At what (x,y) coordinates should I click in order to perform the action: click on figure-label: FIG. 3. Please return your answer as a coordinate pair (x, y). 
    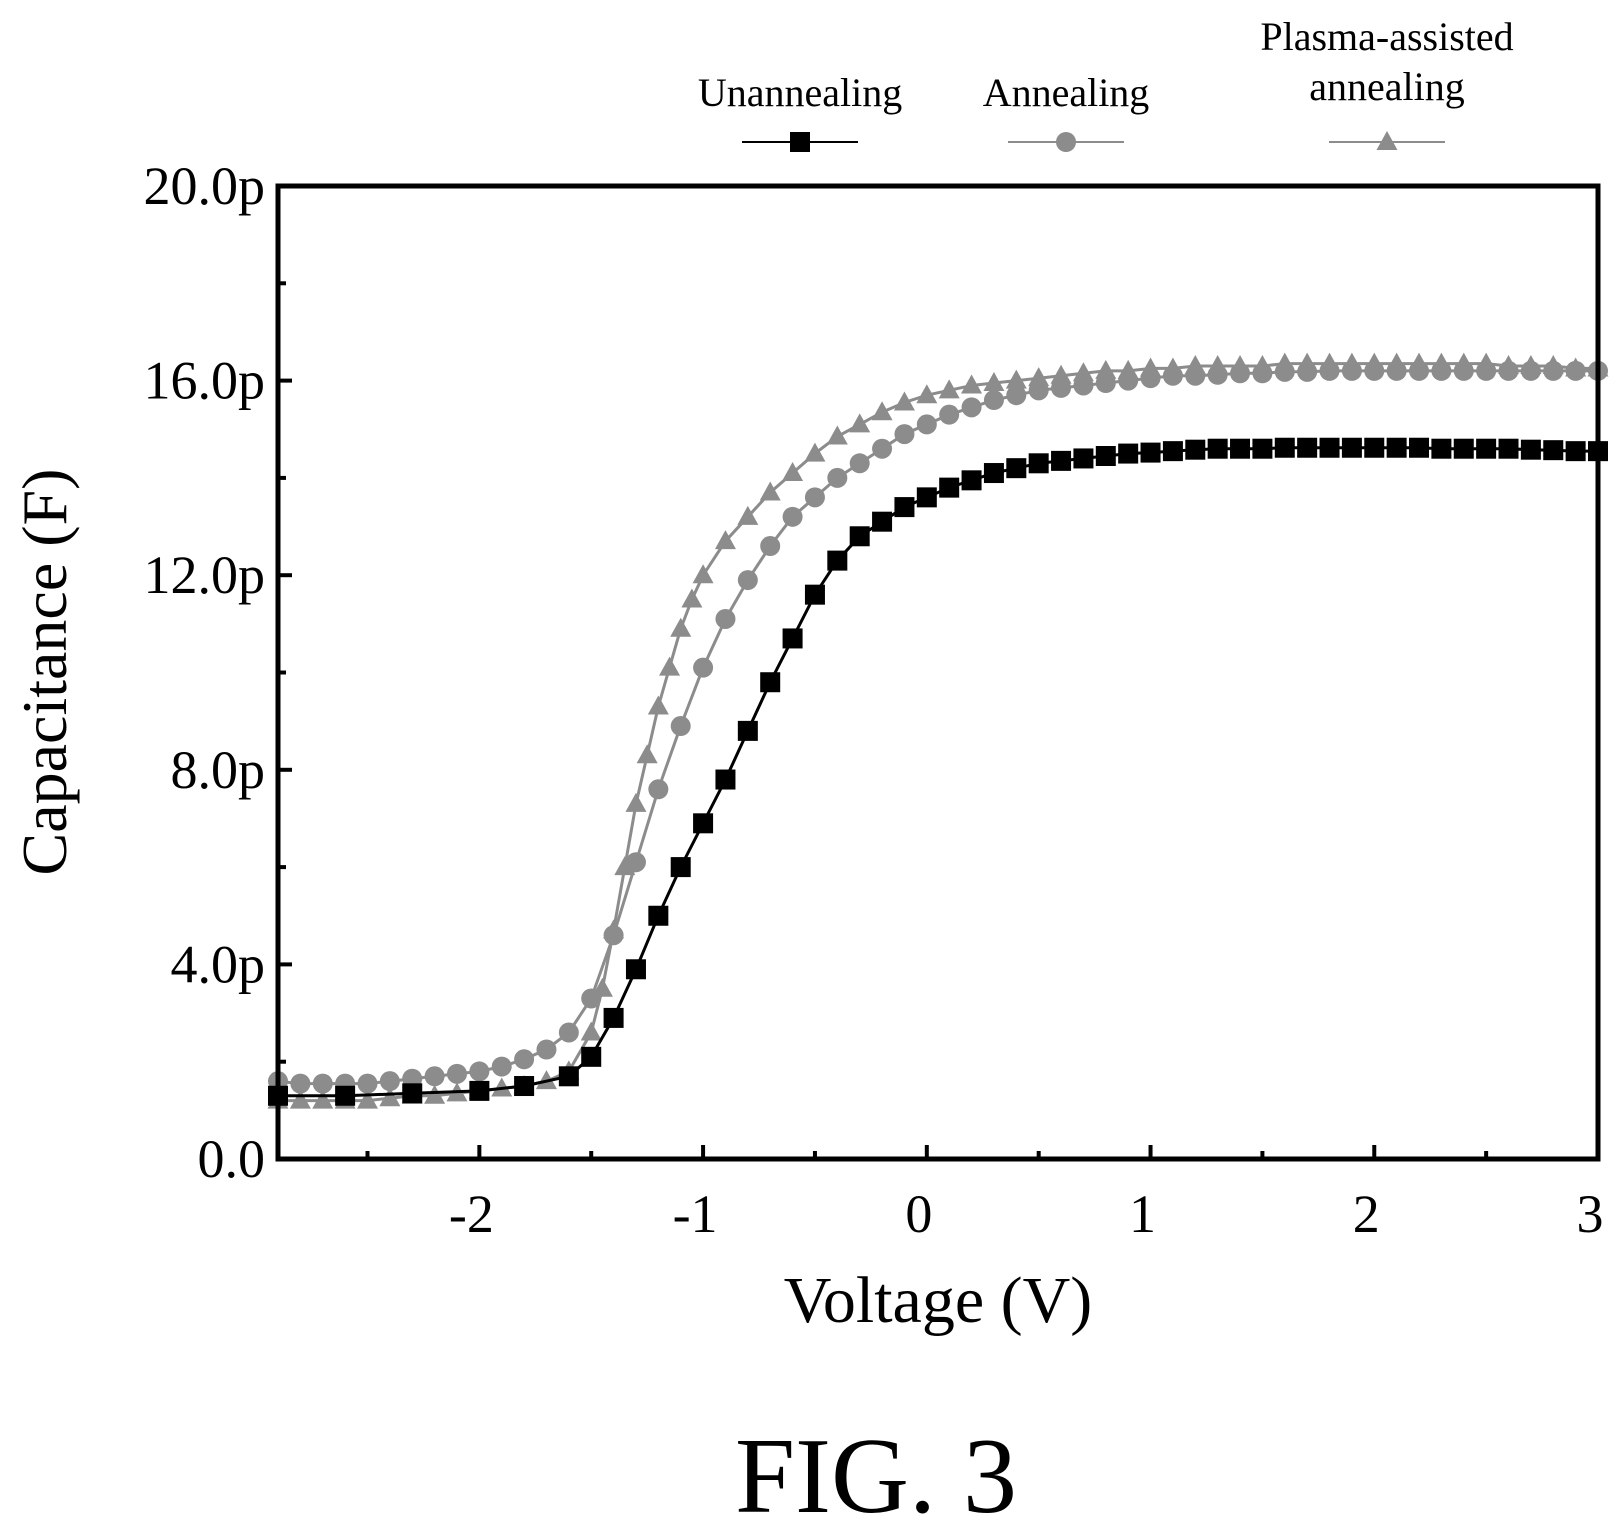
    Looking at the image, I should click on (876, 1471).